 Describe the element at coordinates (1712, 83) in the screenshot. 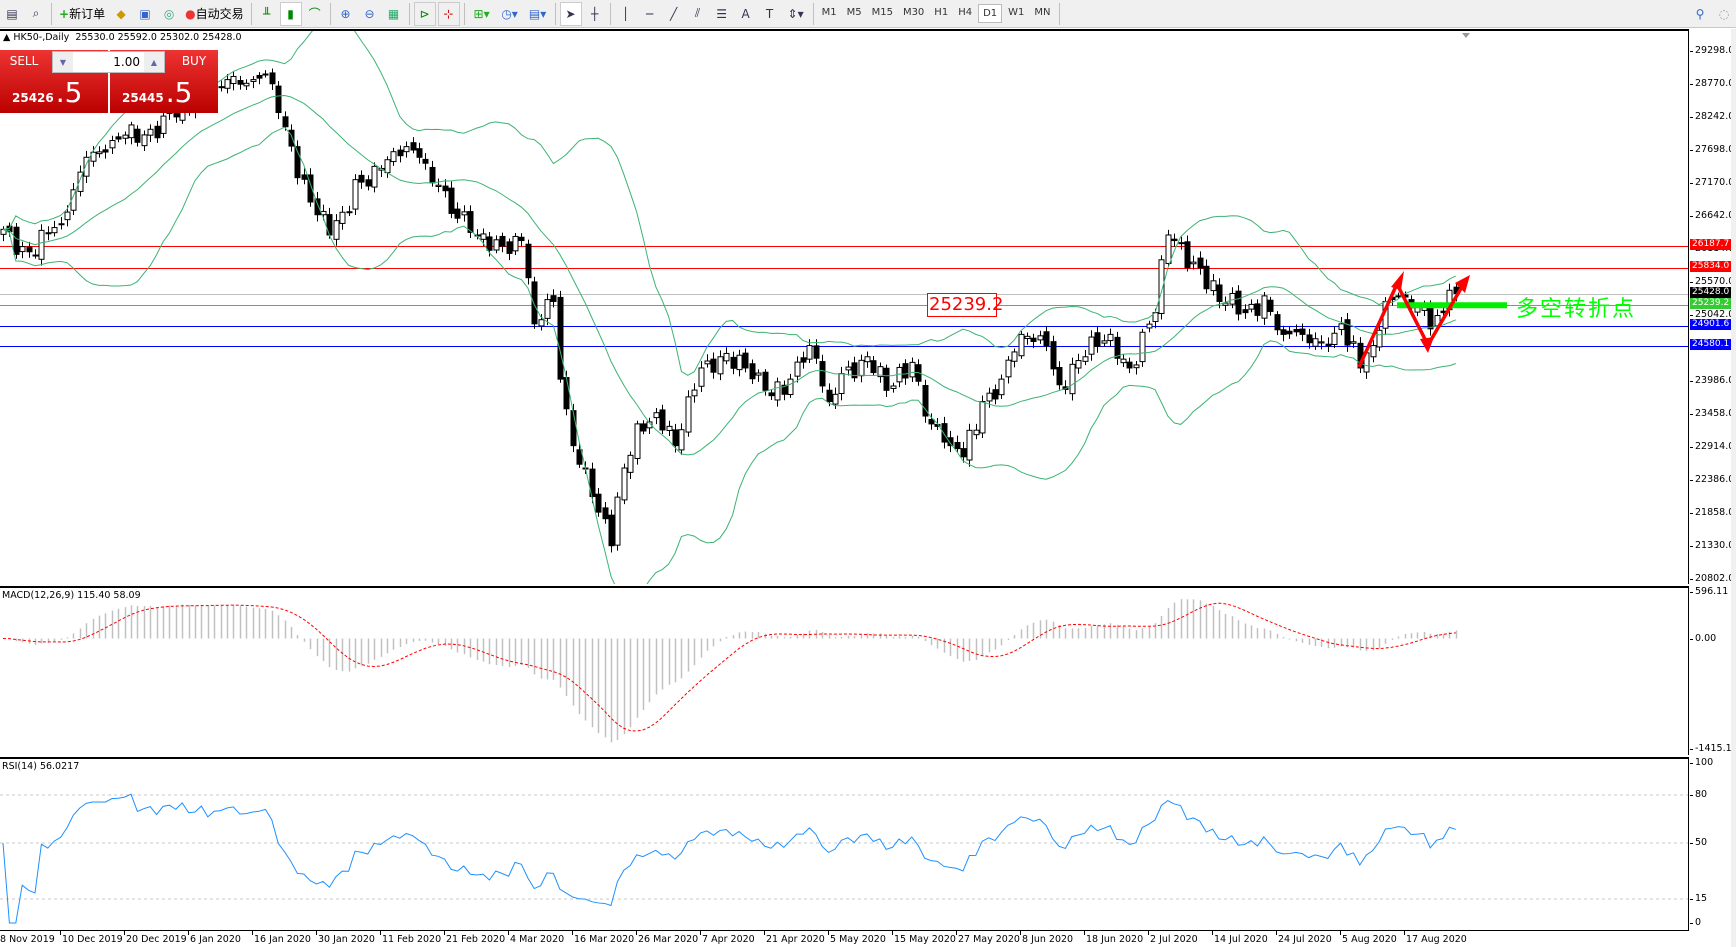

I see `price-tick: 28770.0` at that location.